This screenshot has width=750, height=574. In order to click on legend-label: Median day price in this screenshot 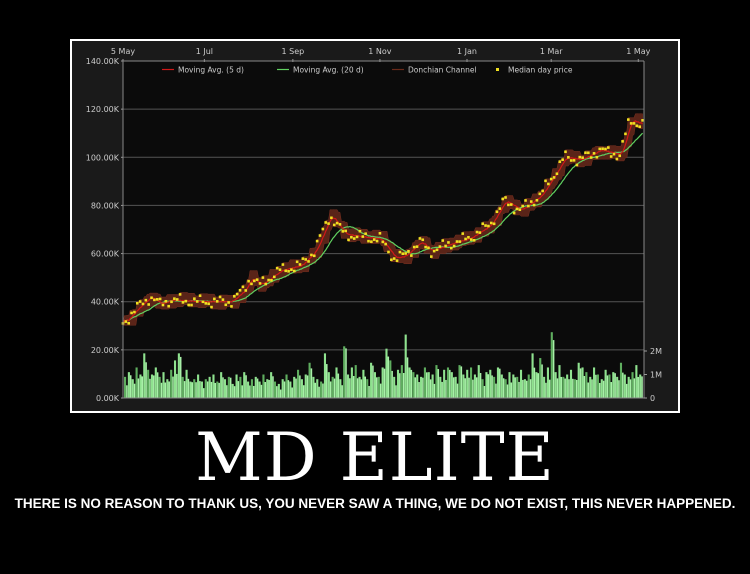, I will do `click(540, 70)`.